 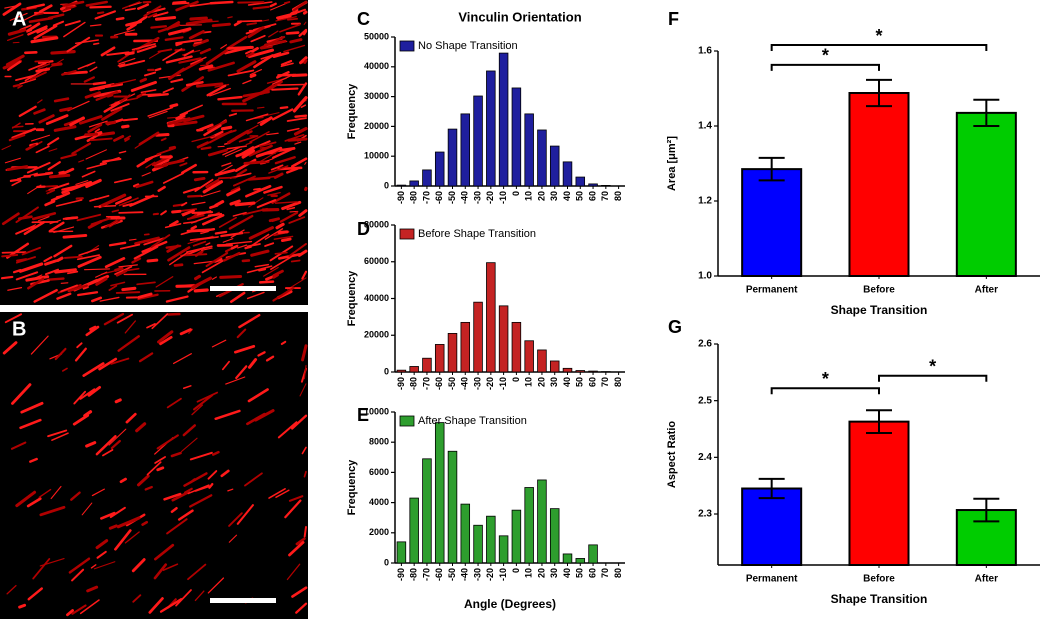 I want to click on significance-bracket, so click(x=825, y=67).